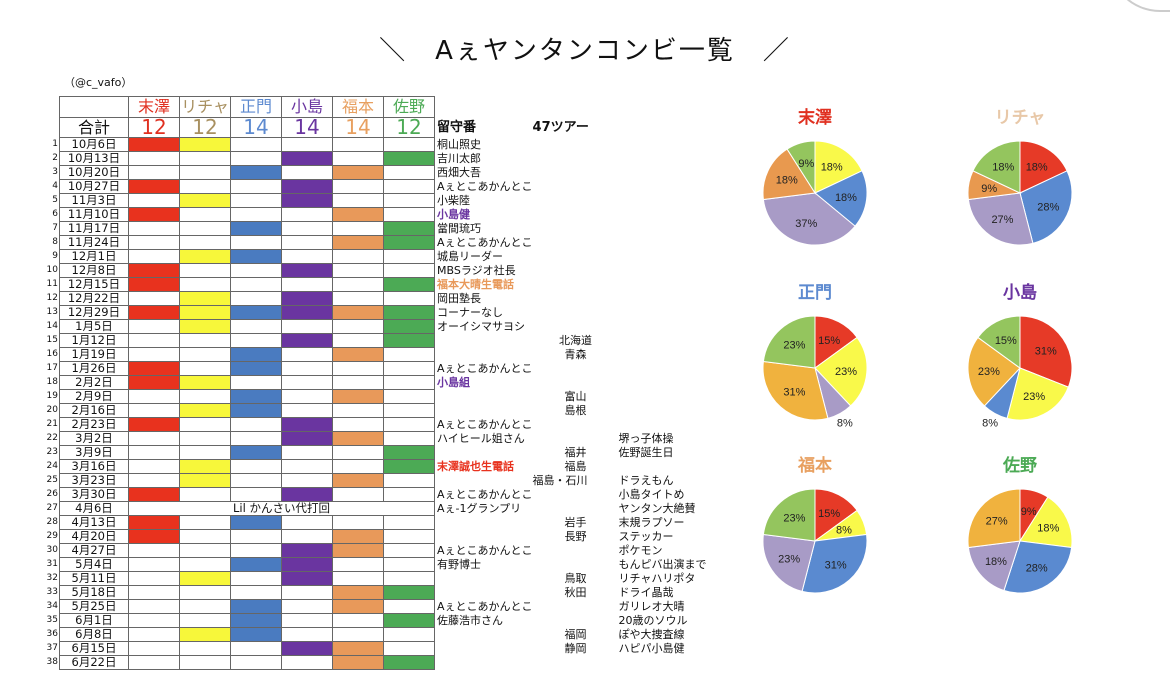  What do you see at coordinates (646, 480) in the screenshot?
I see `extra-note: ドラえもん` at bounding box center [646, 480].